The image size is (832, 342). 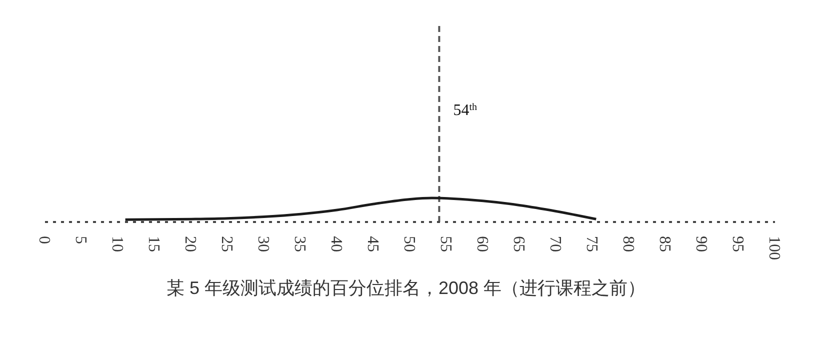 What do you see at coordinates (263, 244) in the screenshot?
I see `x-tick-label: 30` at bounding box center [263, 244].